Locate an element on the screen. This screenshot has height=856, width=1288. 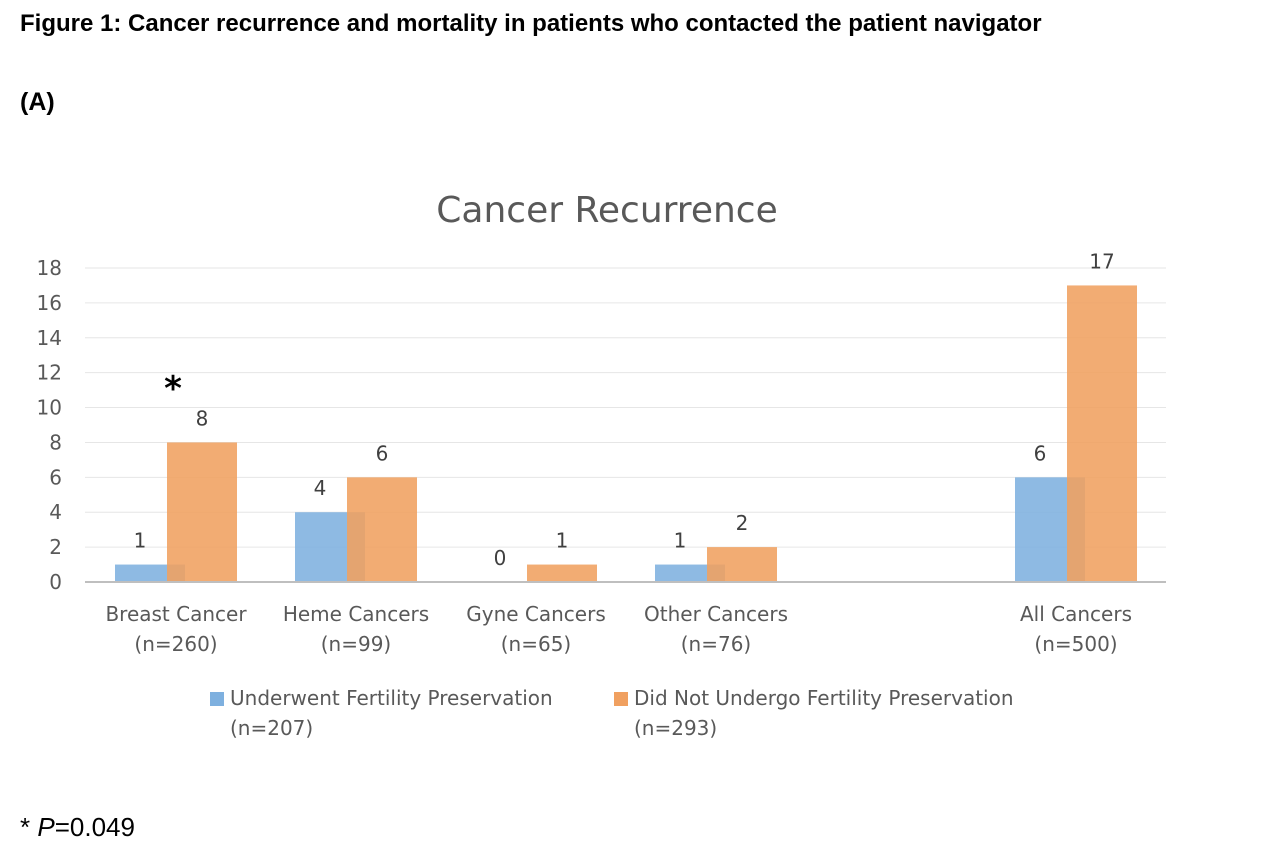
footnote-p: P is located at coordinates (46, 827).